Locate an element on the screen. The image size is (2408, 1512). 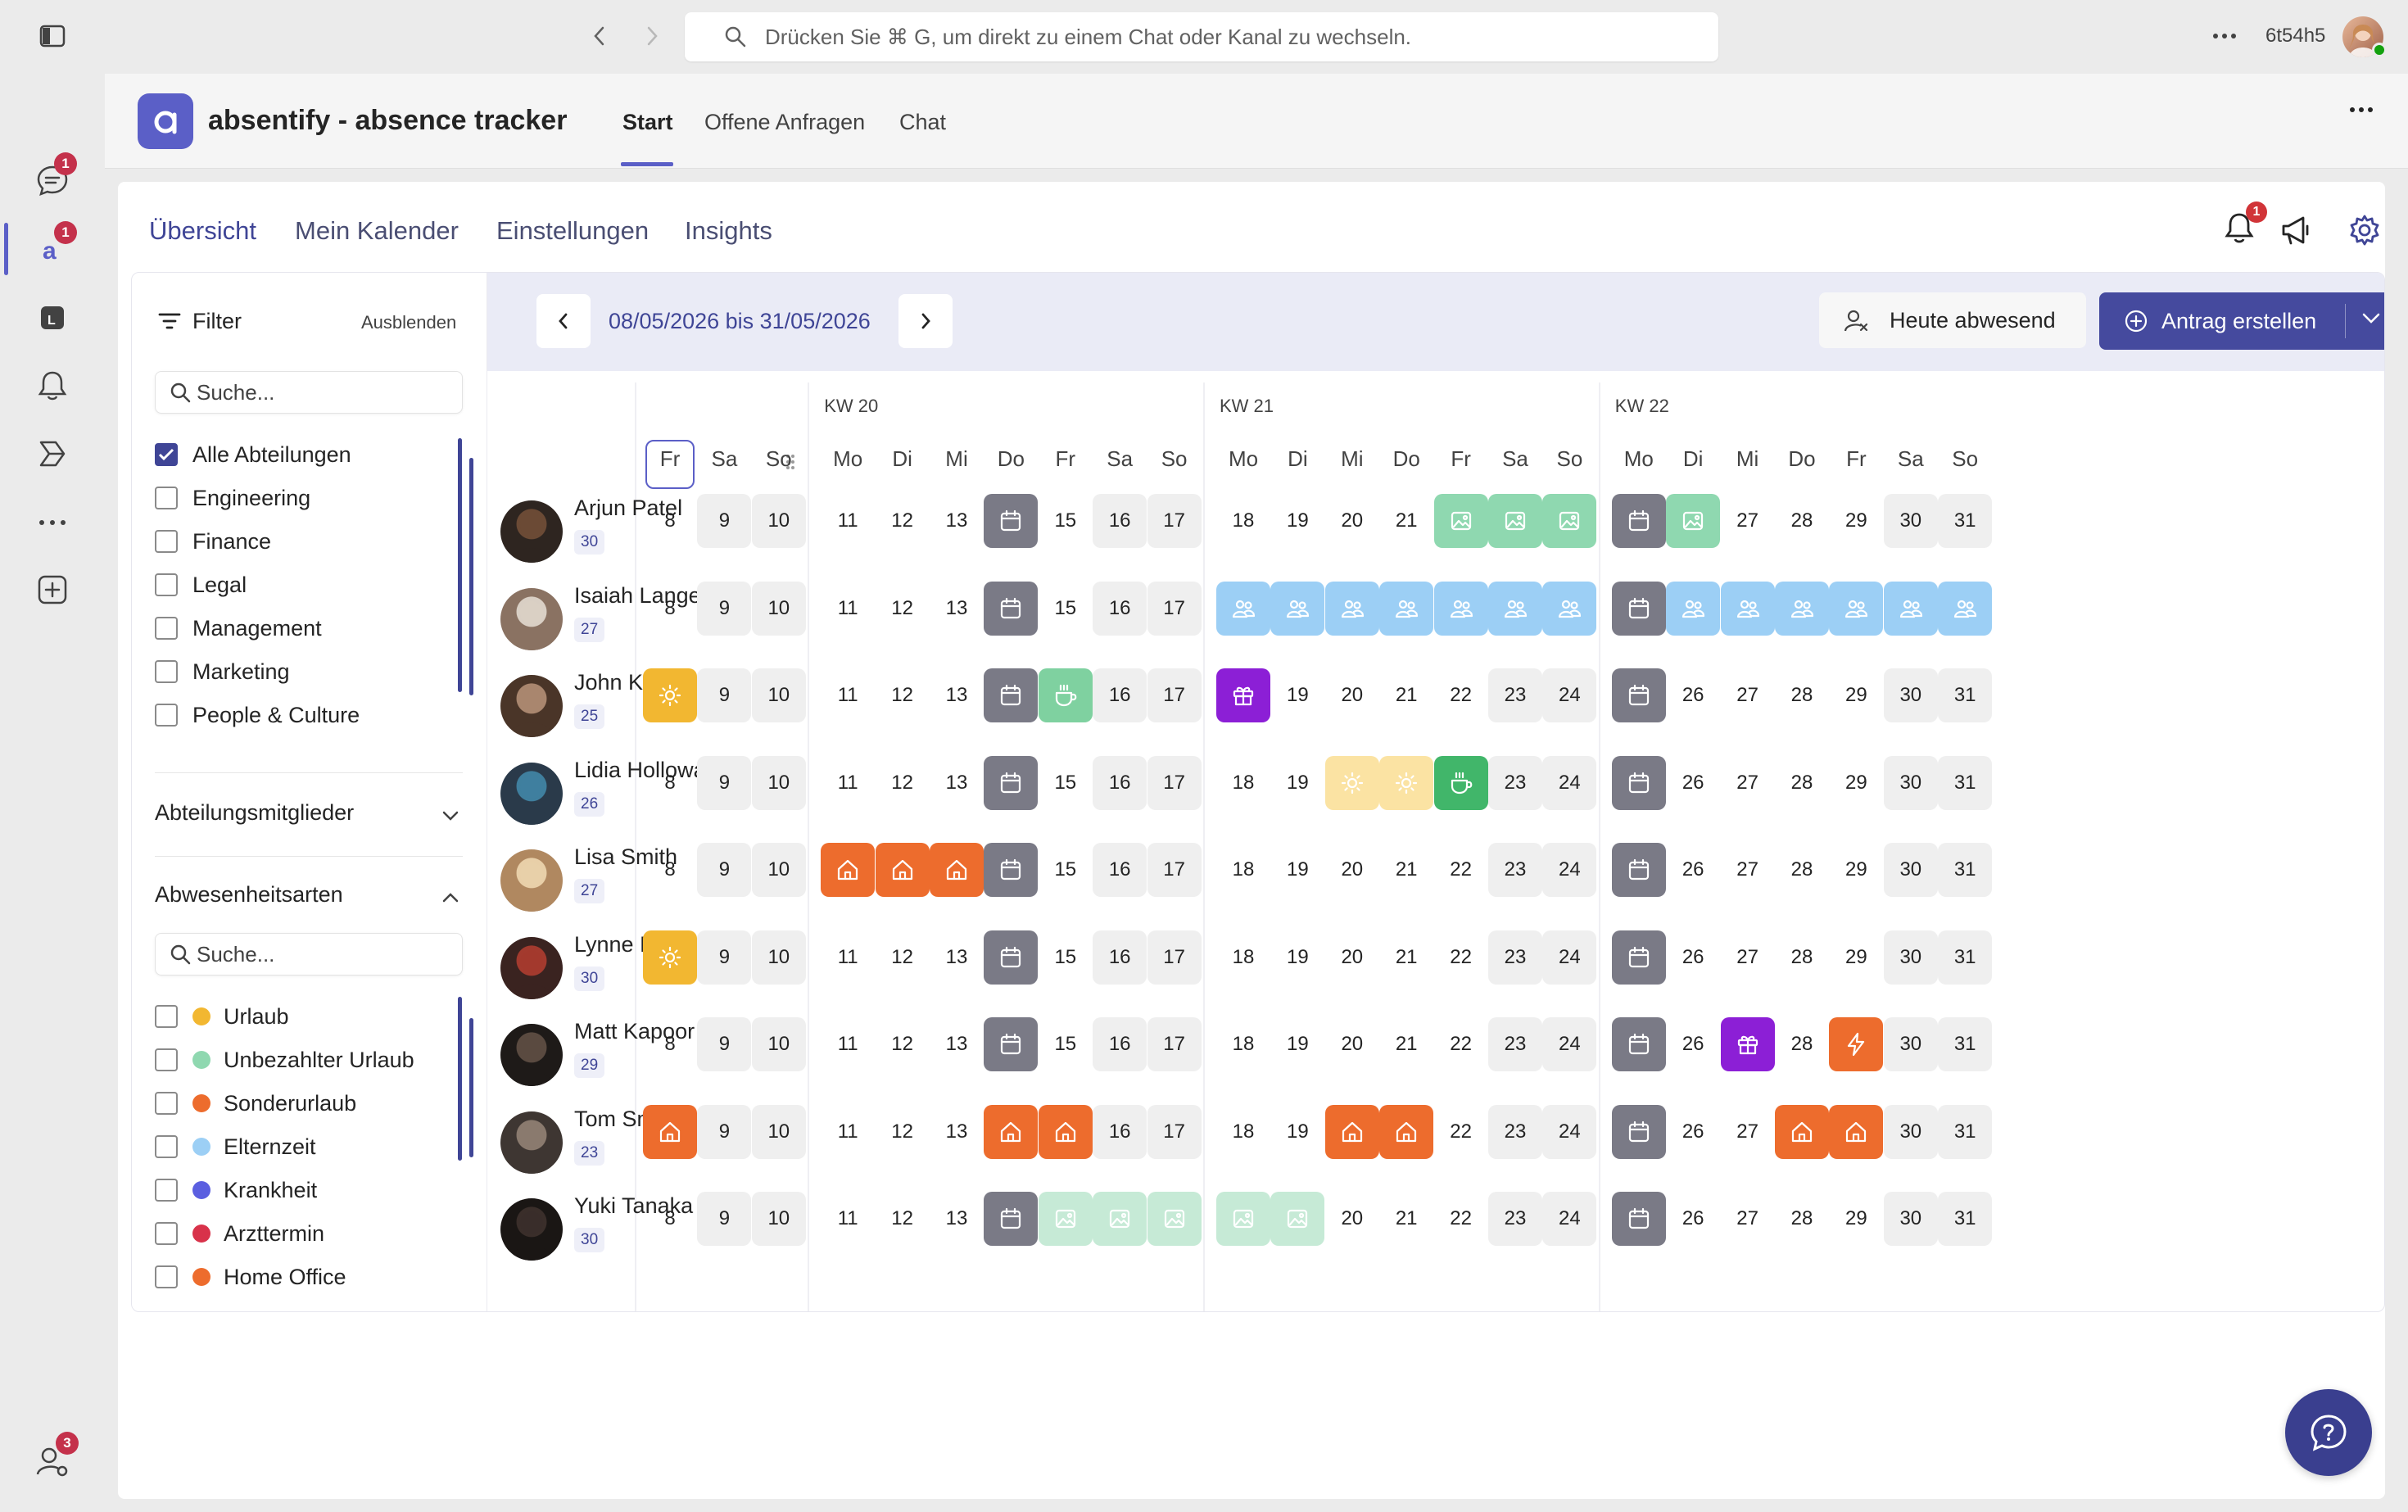
day-cell: 27 is located at coordinates (1748, 1132).